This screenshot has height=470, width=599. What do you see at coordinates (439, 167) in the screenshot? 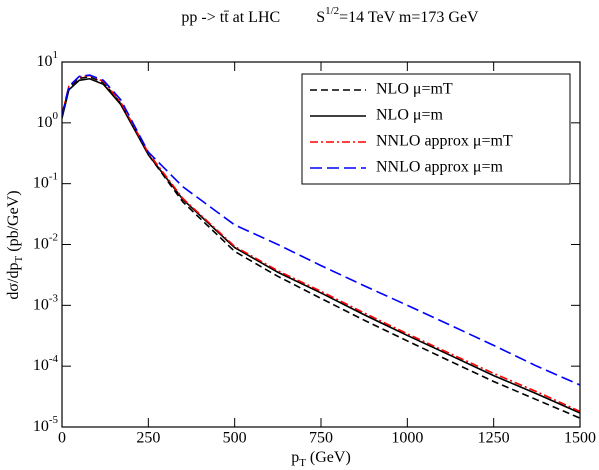
I see `legend-label: NNLO approx μ=m` at bounding box center [439, 167].